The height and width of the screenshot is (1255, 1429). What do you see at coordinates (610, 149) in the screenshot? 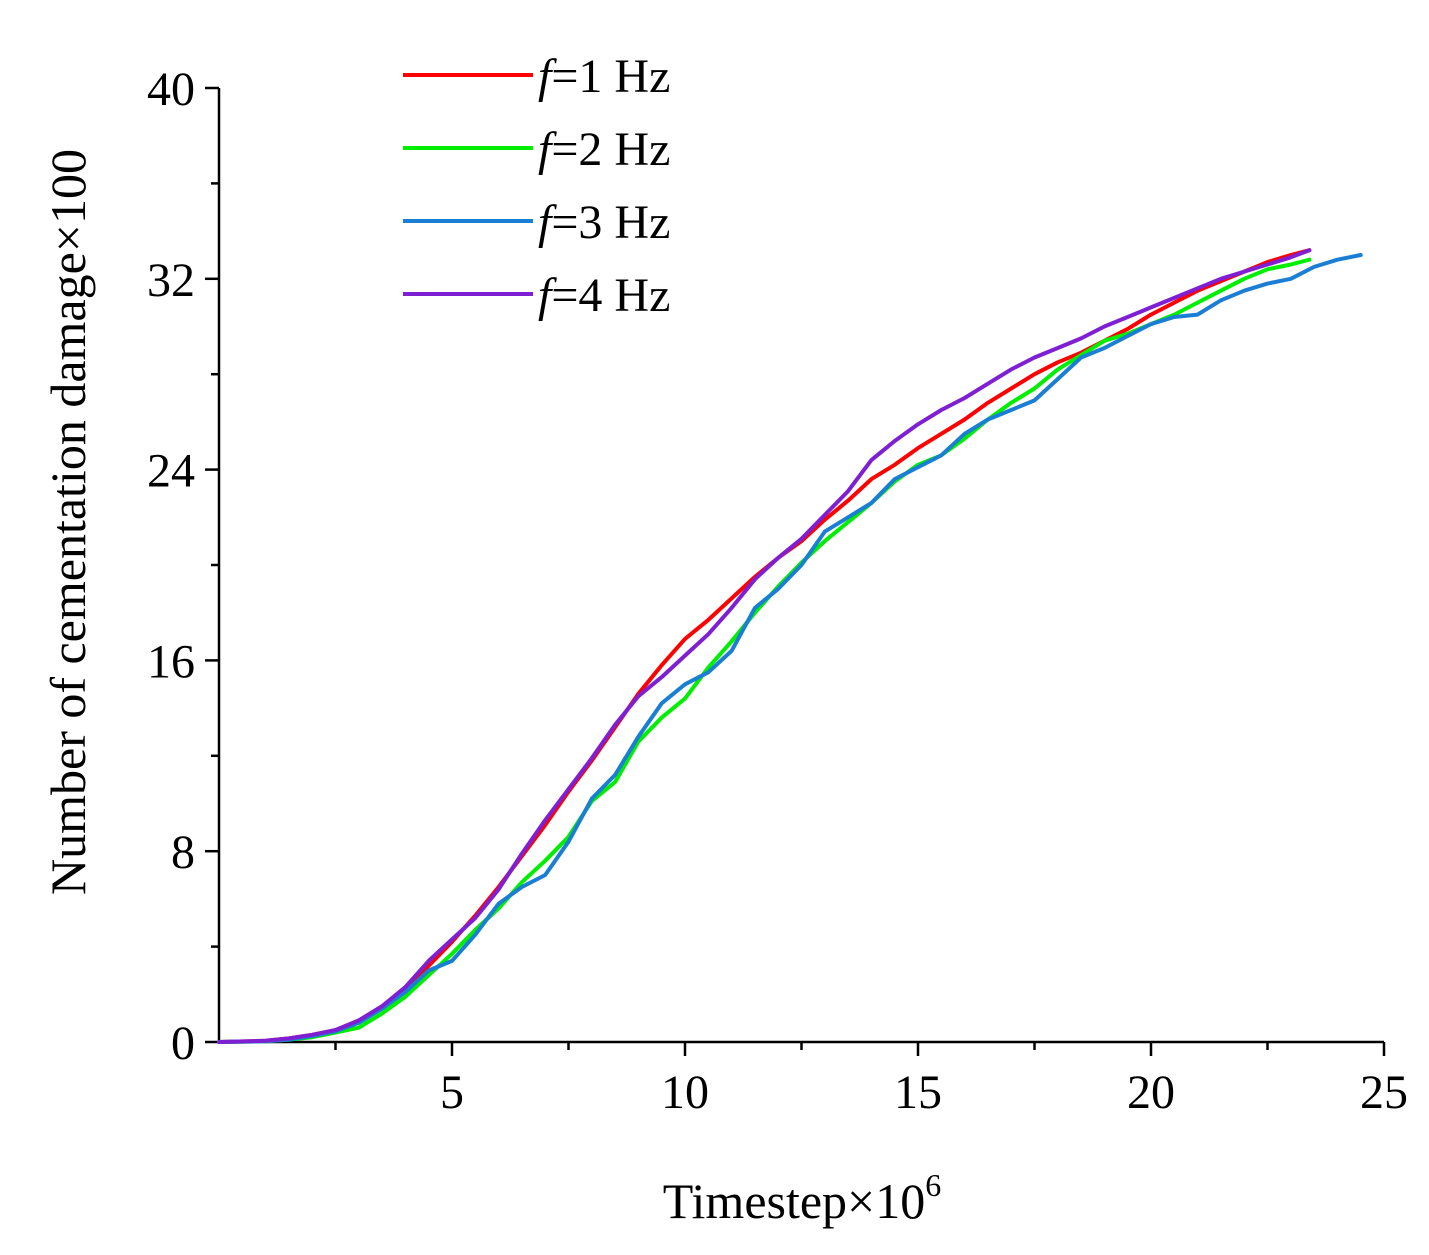
I see `legend-label-value: =2 Hz` at bounding box center [610, 149].